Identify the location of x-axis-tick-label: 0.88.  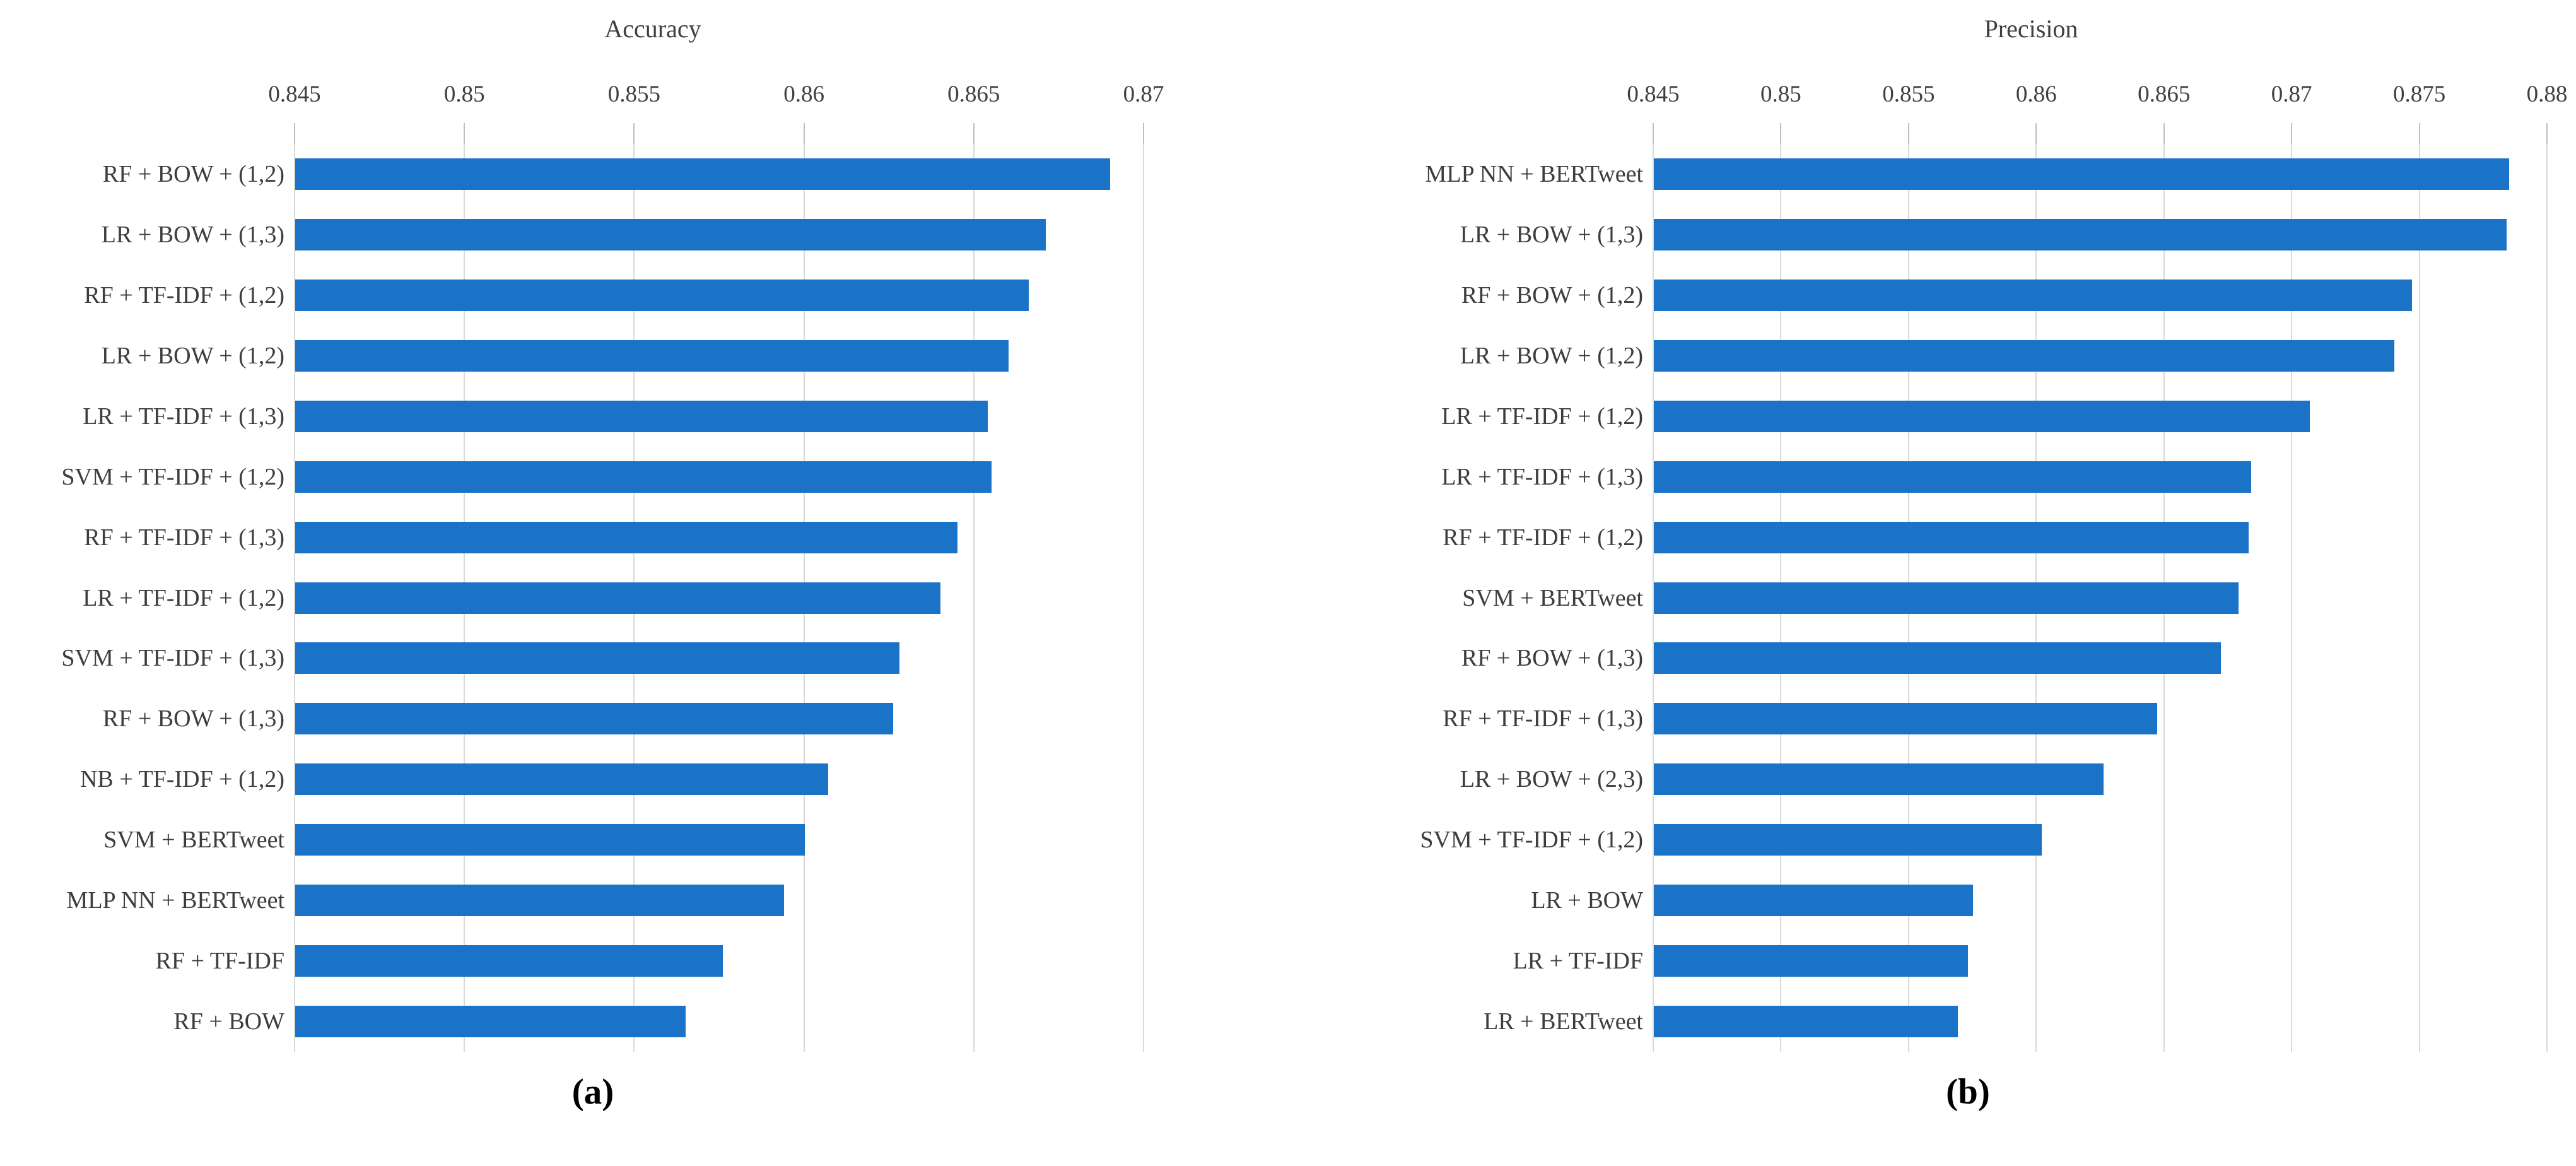
(2547, 94).